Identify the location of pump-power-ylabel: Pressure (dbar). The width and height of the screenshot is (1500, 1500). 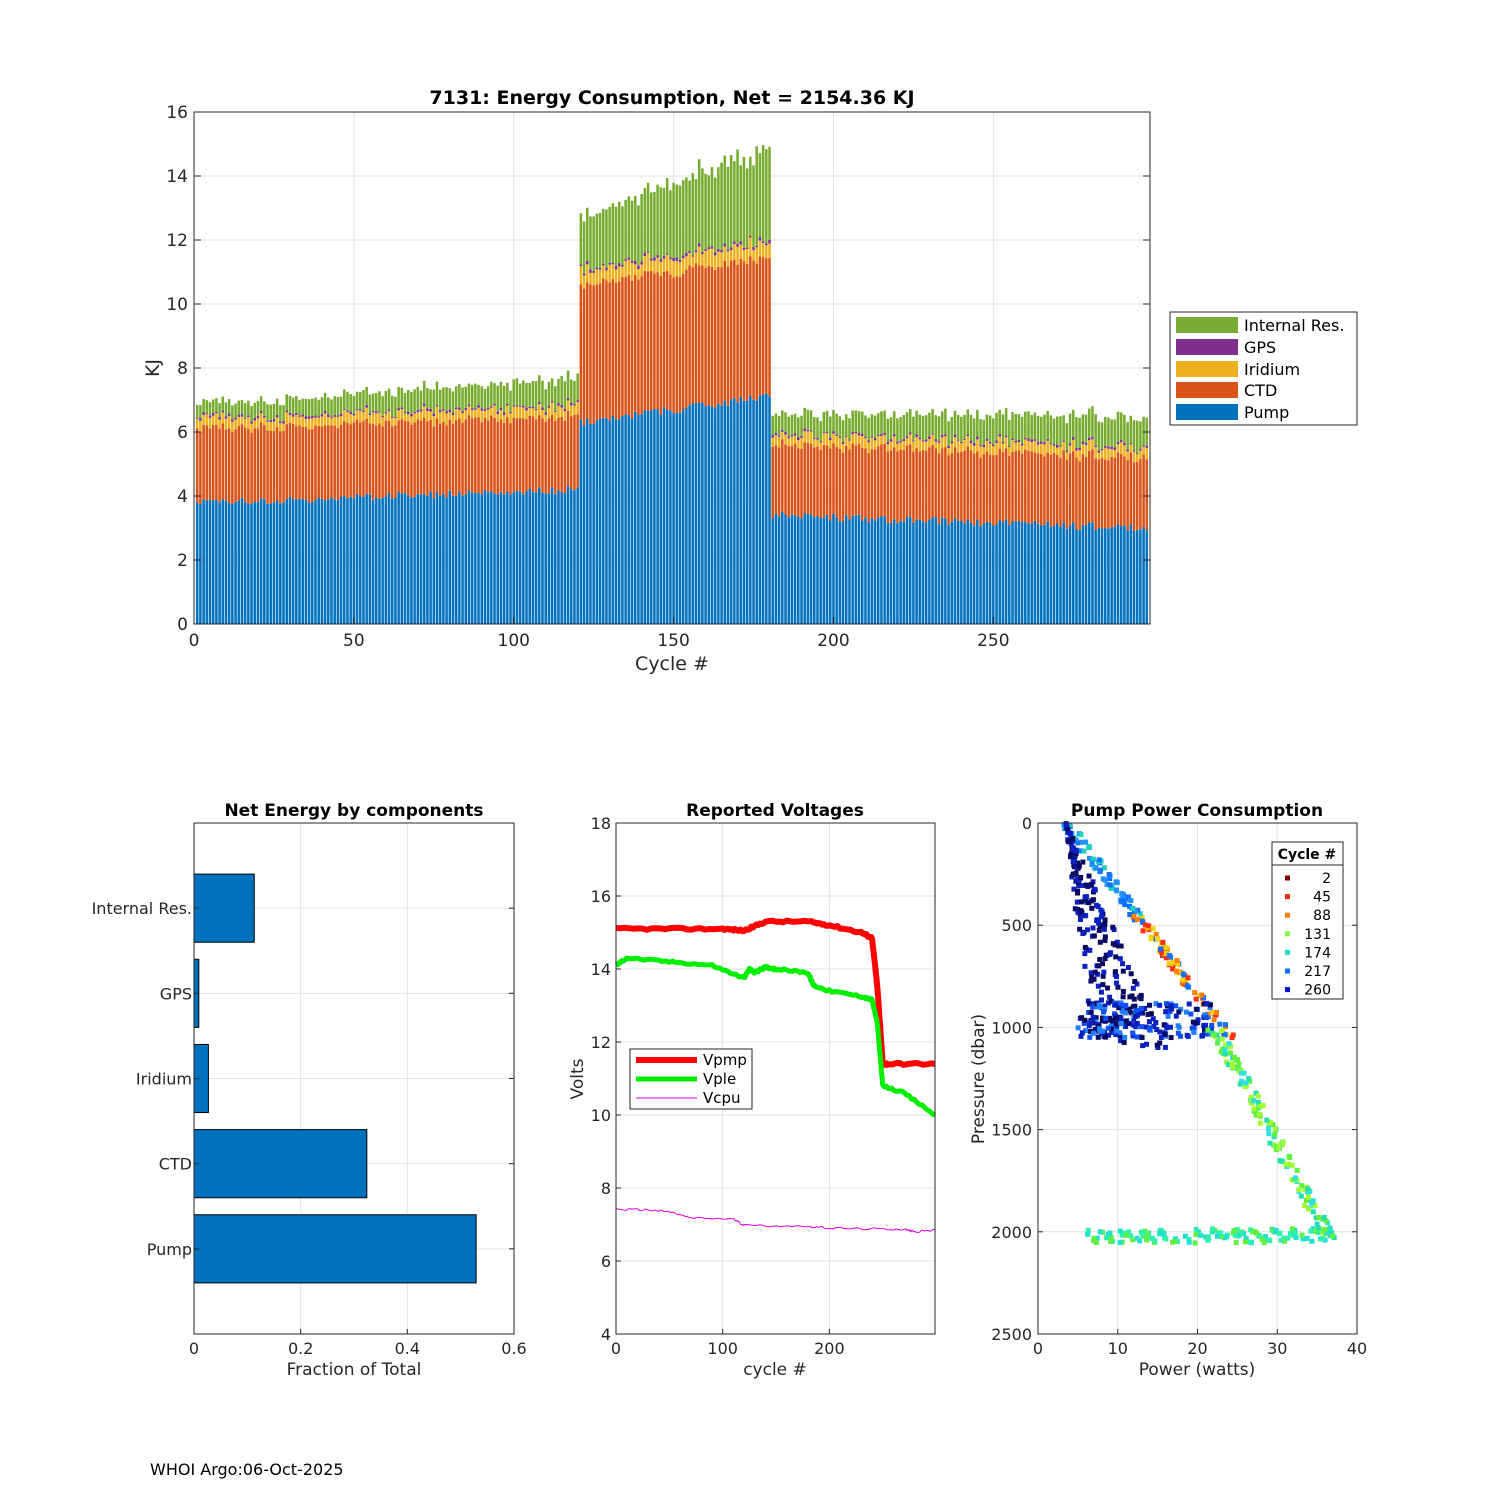
(979, 1079).